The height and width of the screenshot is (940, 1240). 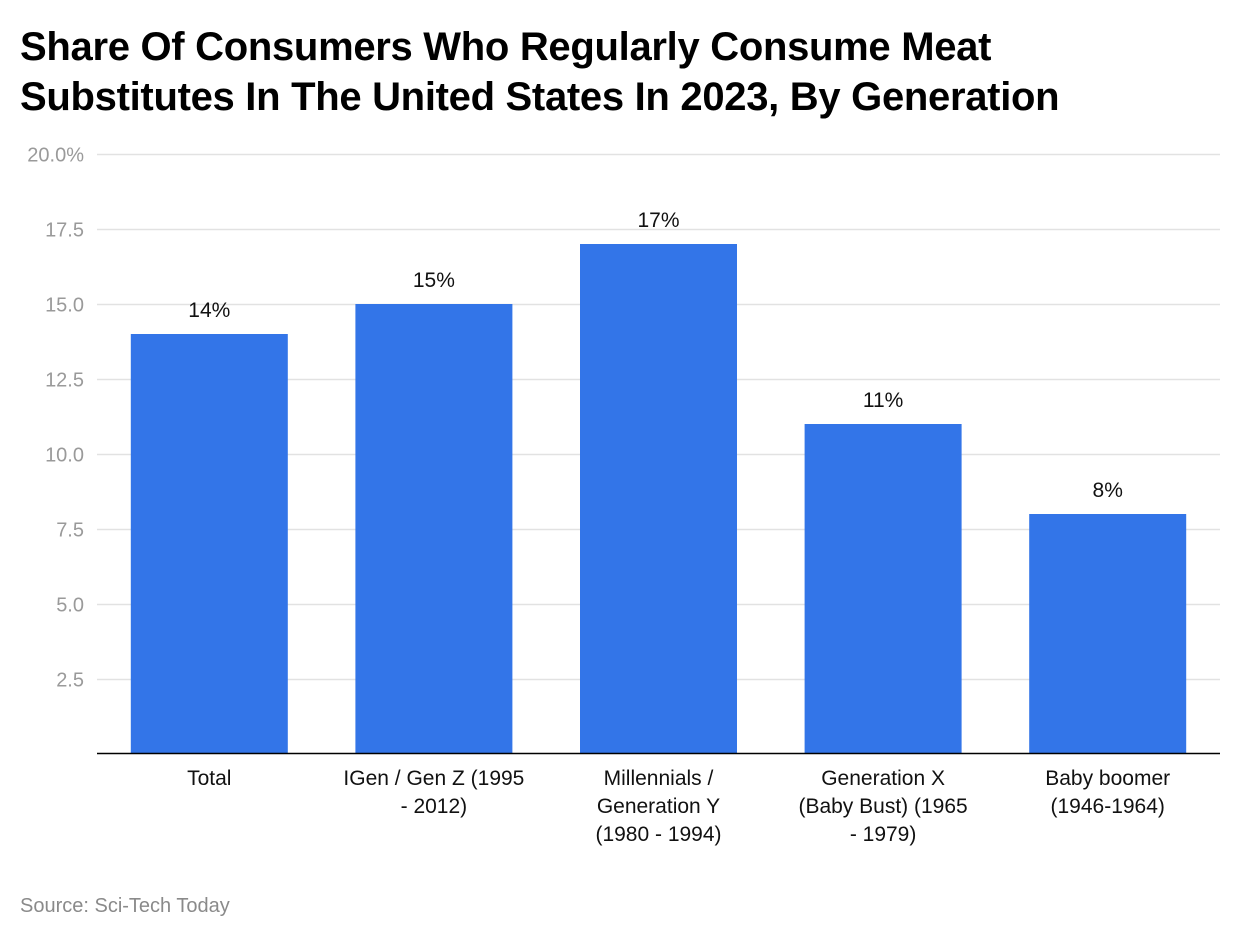 What do you see at coordinates (434, 806) in the screenshot?
I see `x-tick-label-line: - 2012)` at bounding box center [434, 806].